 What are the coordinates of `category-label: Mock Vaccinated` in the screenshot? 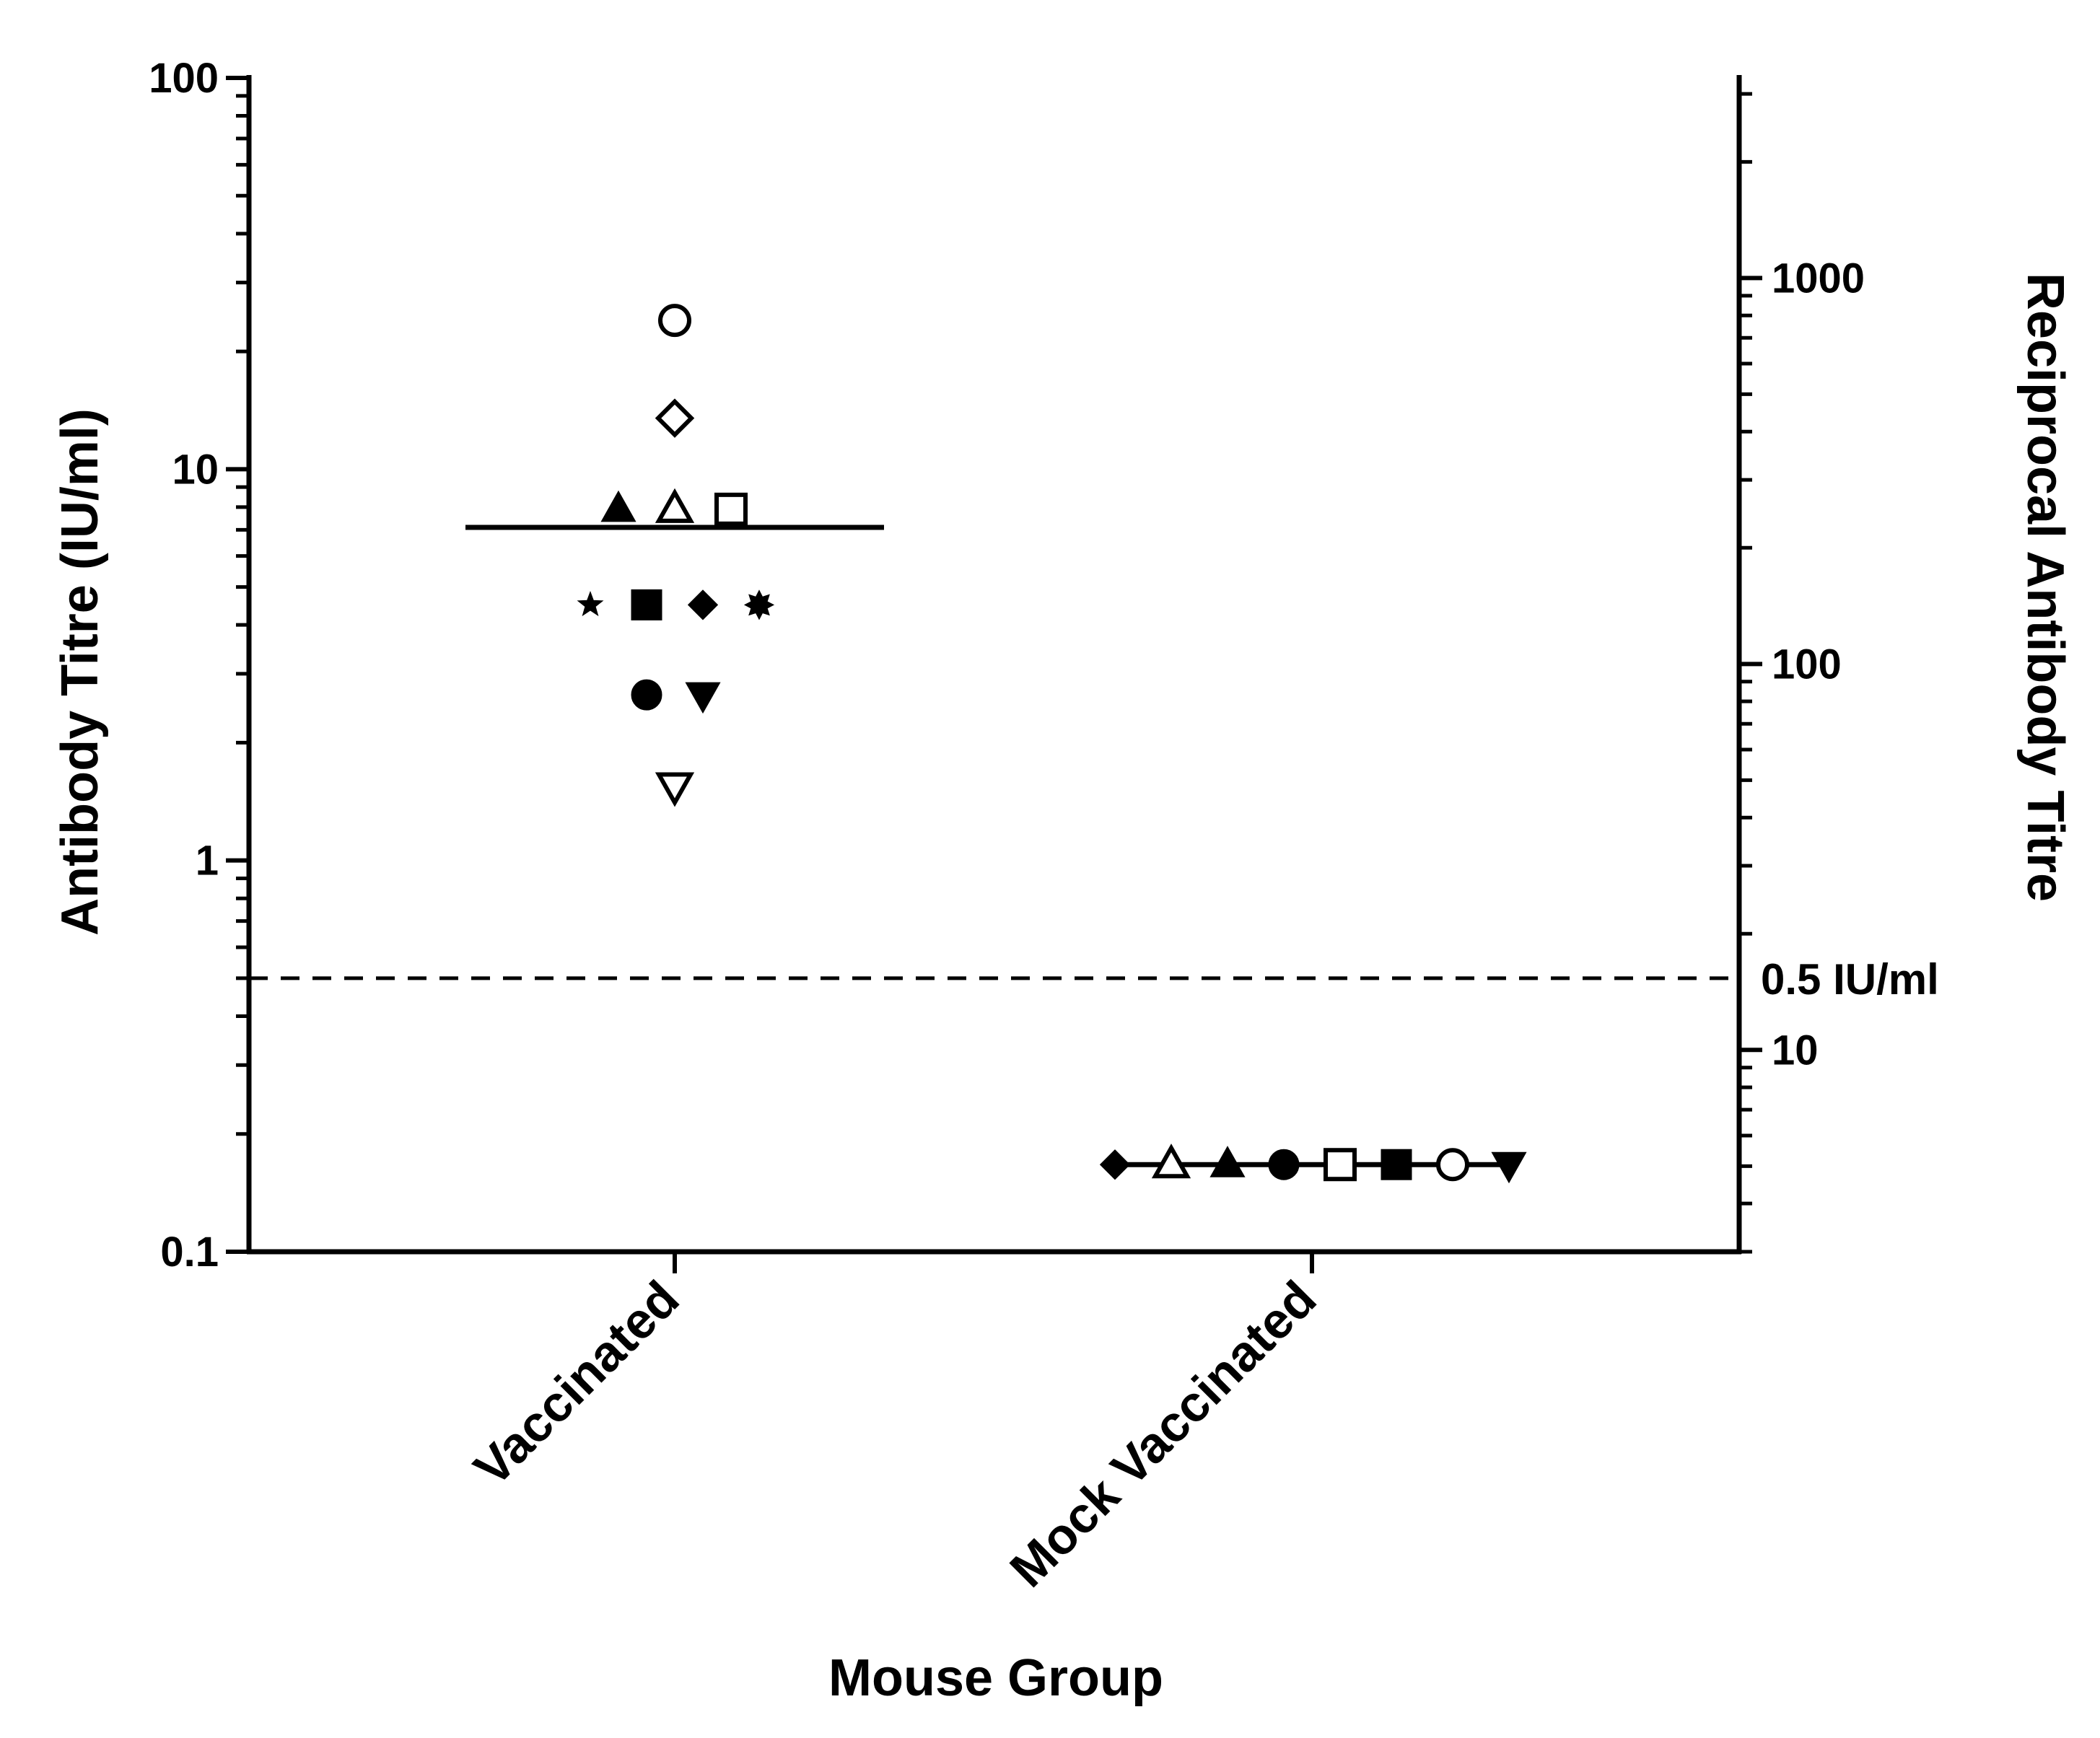 It's located at (1163, 1433).